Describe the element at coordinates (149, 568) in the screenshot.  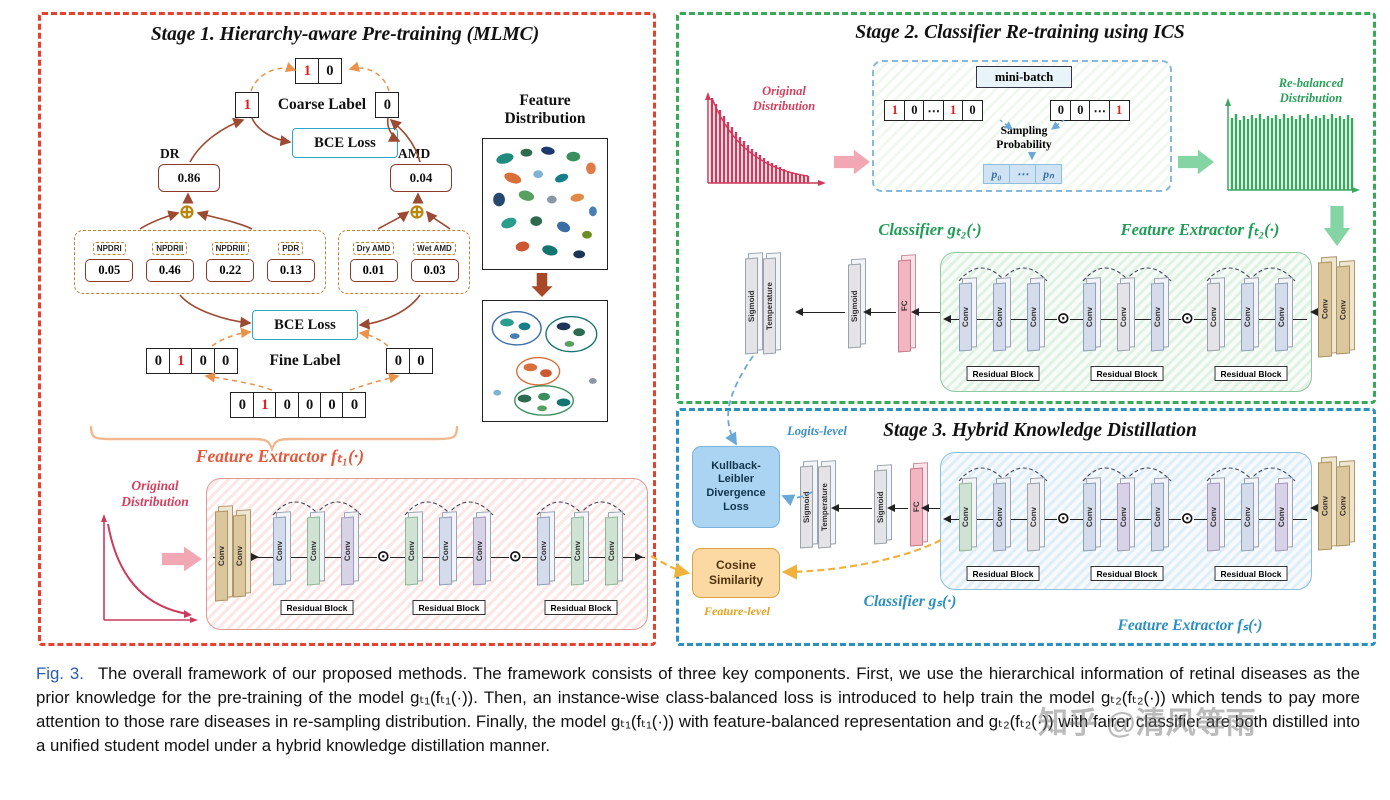
I see `original-distribution-curve` at that location.